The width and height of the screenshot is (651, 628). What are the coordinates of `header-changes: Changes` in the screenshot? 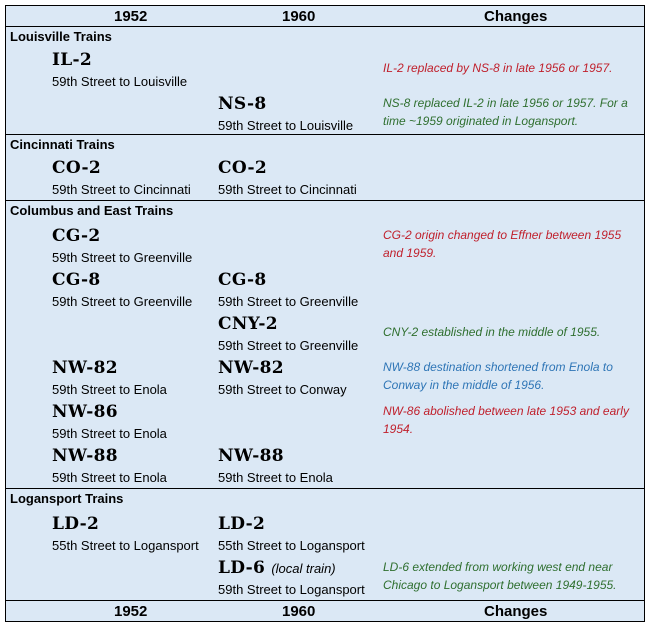 It's located at (516, 16).